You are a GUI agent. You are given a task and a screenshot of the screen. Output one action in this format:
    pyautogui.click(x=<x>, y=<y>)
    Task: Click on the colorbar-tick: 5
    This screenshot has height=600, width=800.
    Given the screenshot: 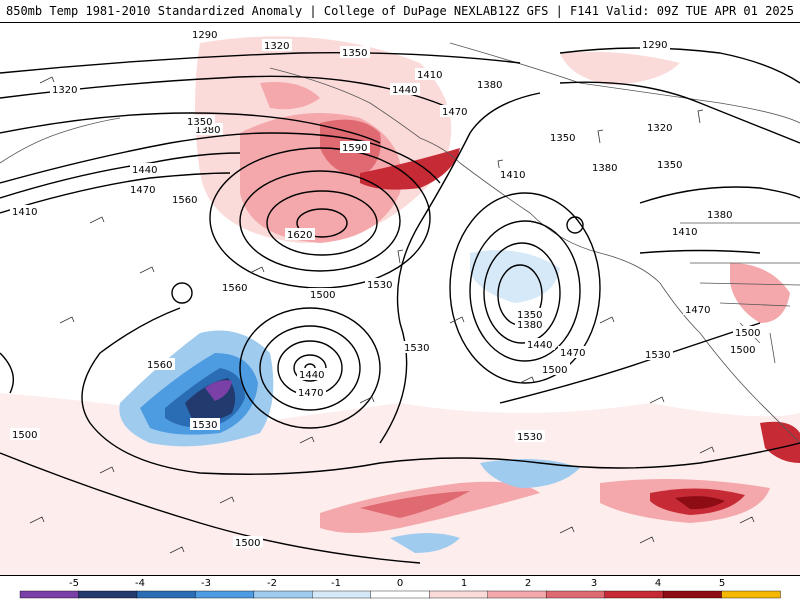 What is the action you would take?
    pyautogui.click(x=722, y=583)
    